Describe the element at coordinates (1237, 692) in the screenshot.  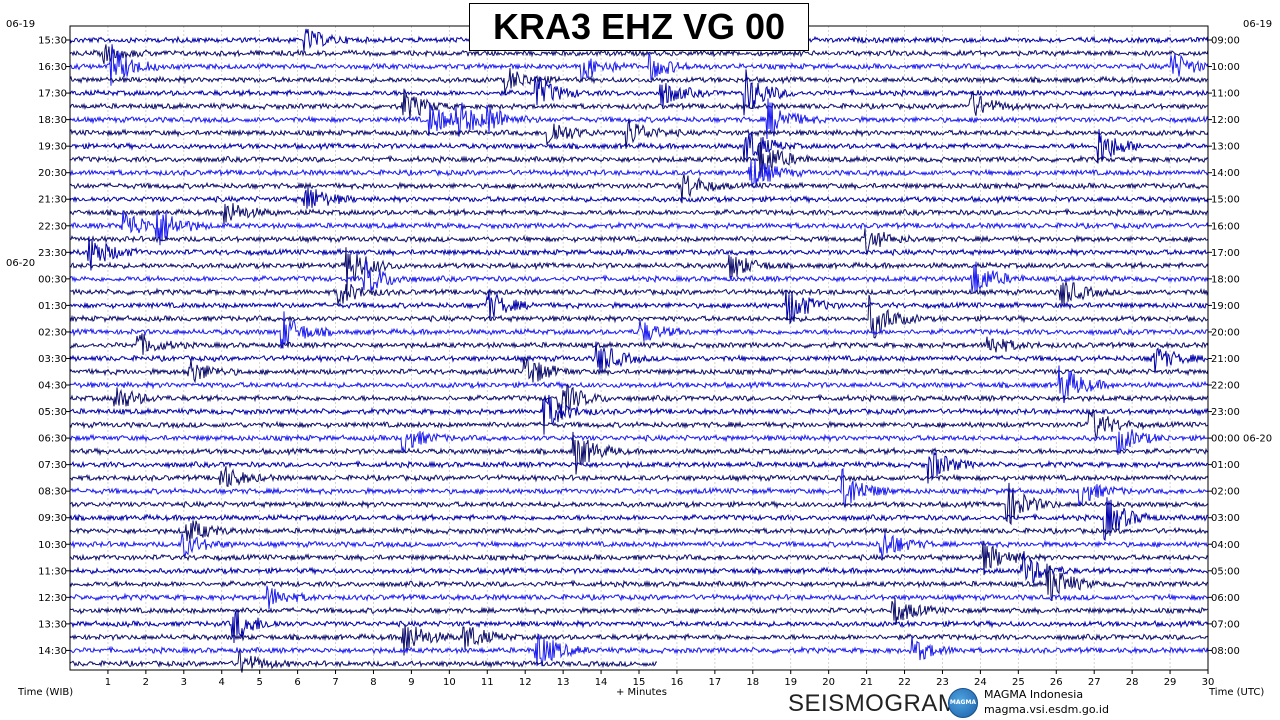
I see `right-axis-label: Time (UTC)` at that location.